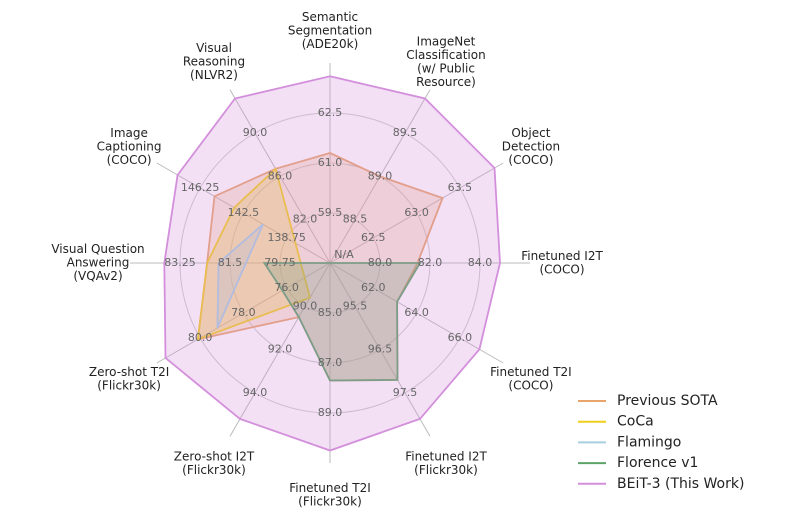 This screenshot has width=789, height=520. What do you see at coordinates (214, 62) in the screenshot?
I see `axis-label: Reasoning` at bounding box center [214, 62].